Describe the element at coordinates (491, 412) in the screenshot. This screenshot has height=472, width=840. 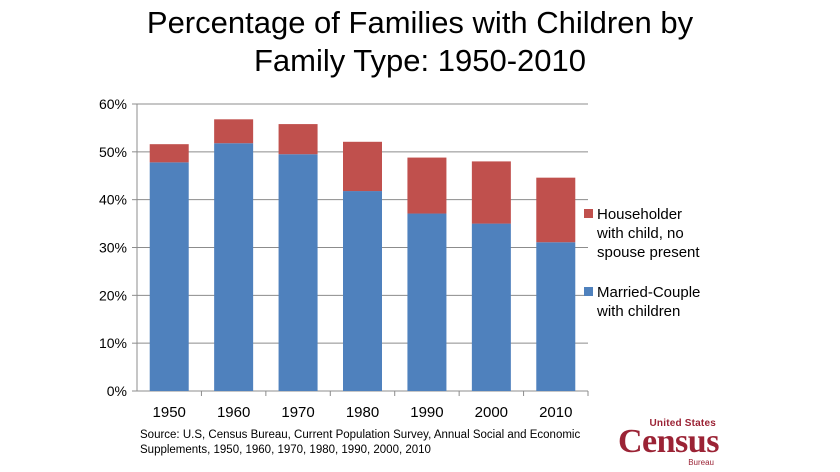
I see `x-tick-label: 2000` at that location.